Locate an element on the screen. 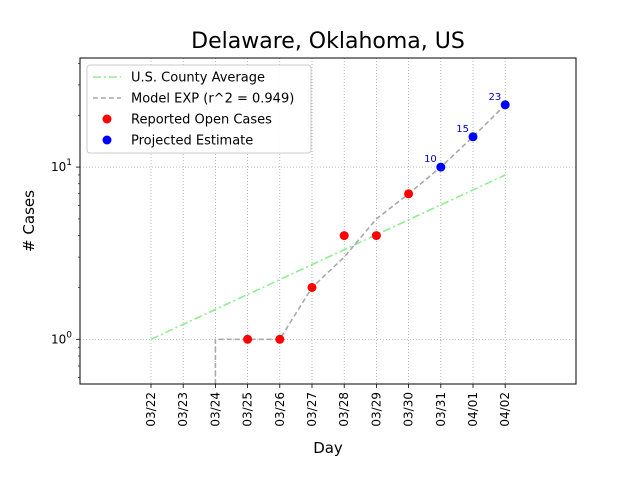 The width and height of the screenshot is (640, 480). y-axis-label: # Cases is located at coordinates (29, 221).